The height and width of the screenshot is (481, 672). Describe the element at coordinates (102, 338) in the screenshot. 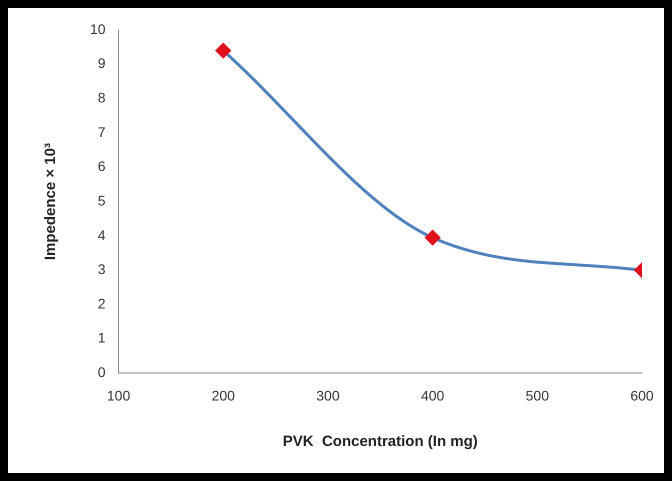

I see `y-tick-label: 1` at that location.